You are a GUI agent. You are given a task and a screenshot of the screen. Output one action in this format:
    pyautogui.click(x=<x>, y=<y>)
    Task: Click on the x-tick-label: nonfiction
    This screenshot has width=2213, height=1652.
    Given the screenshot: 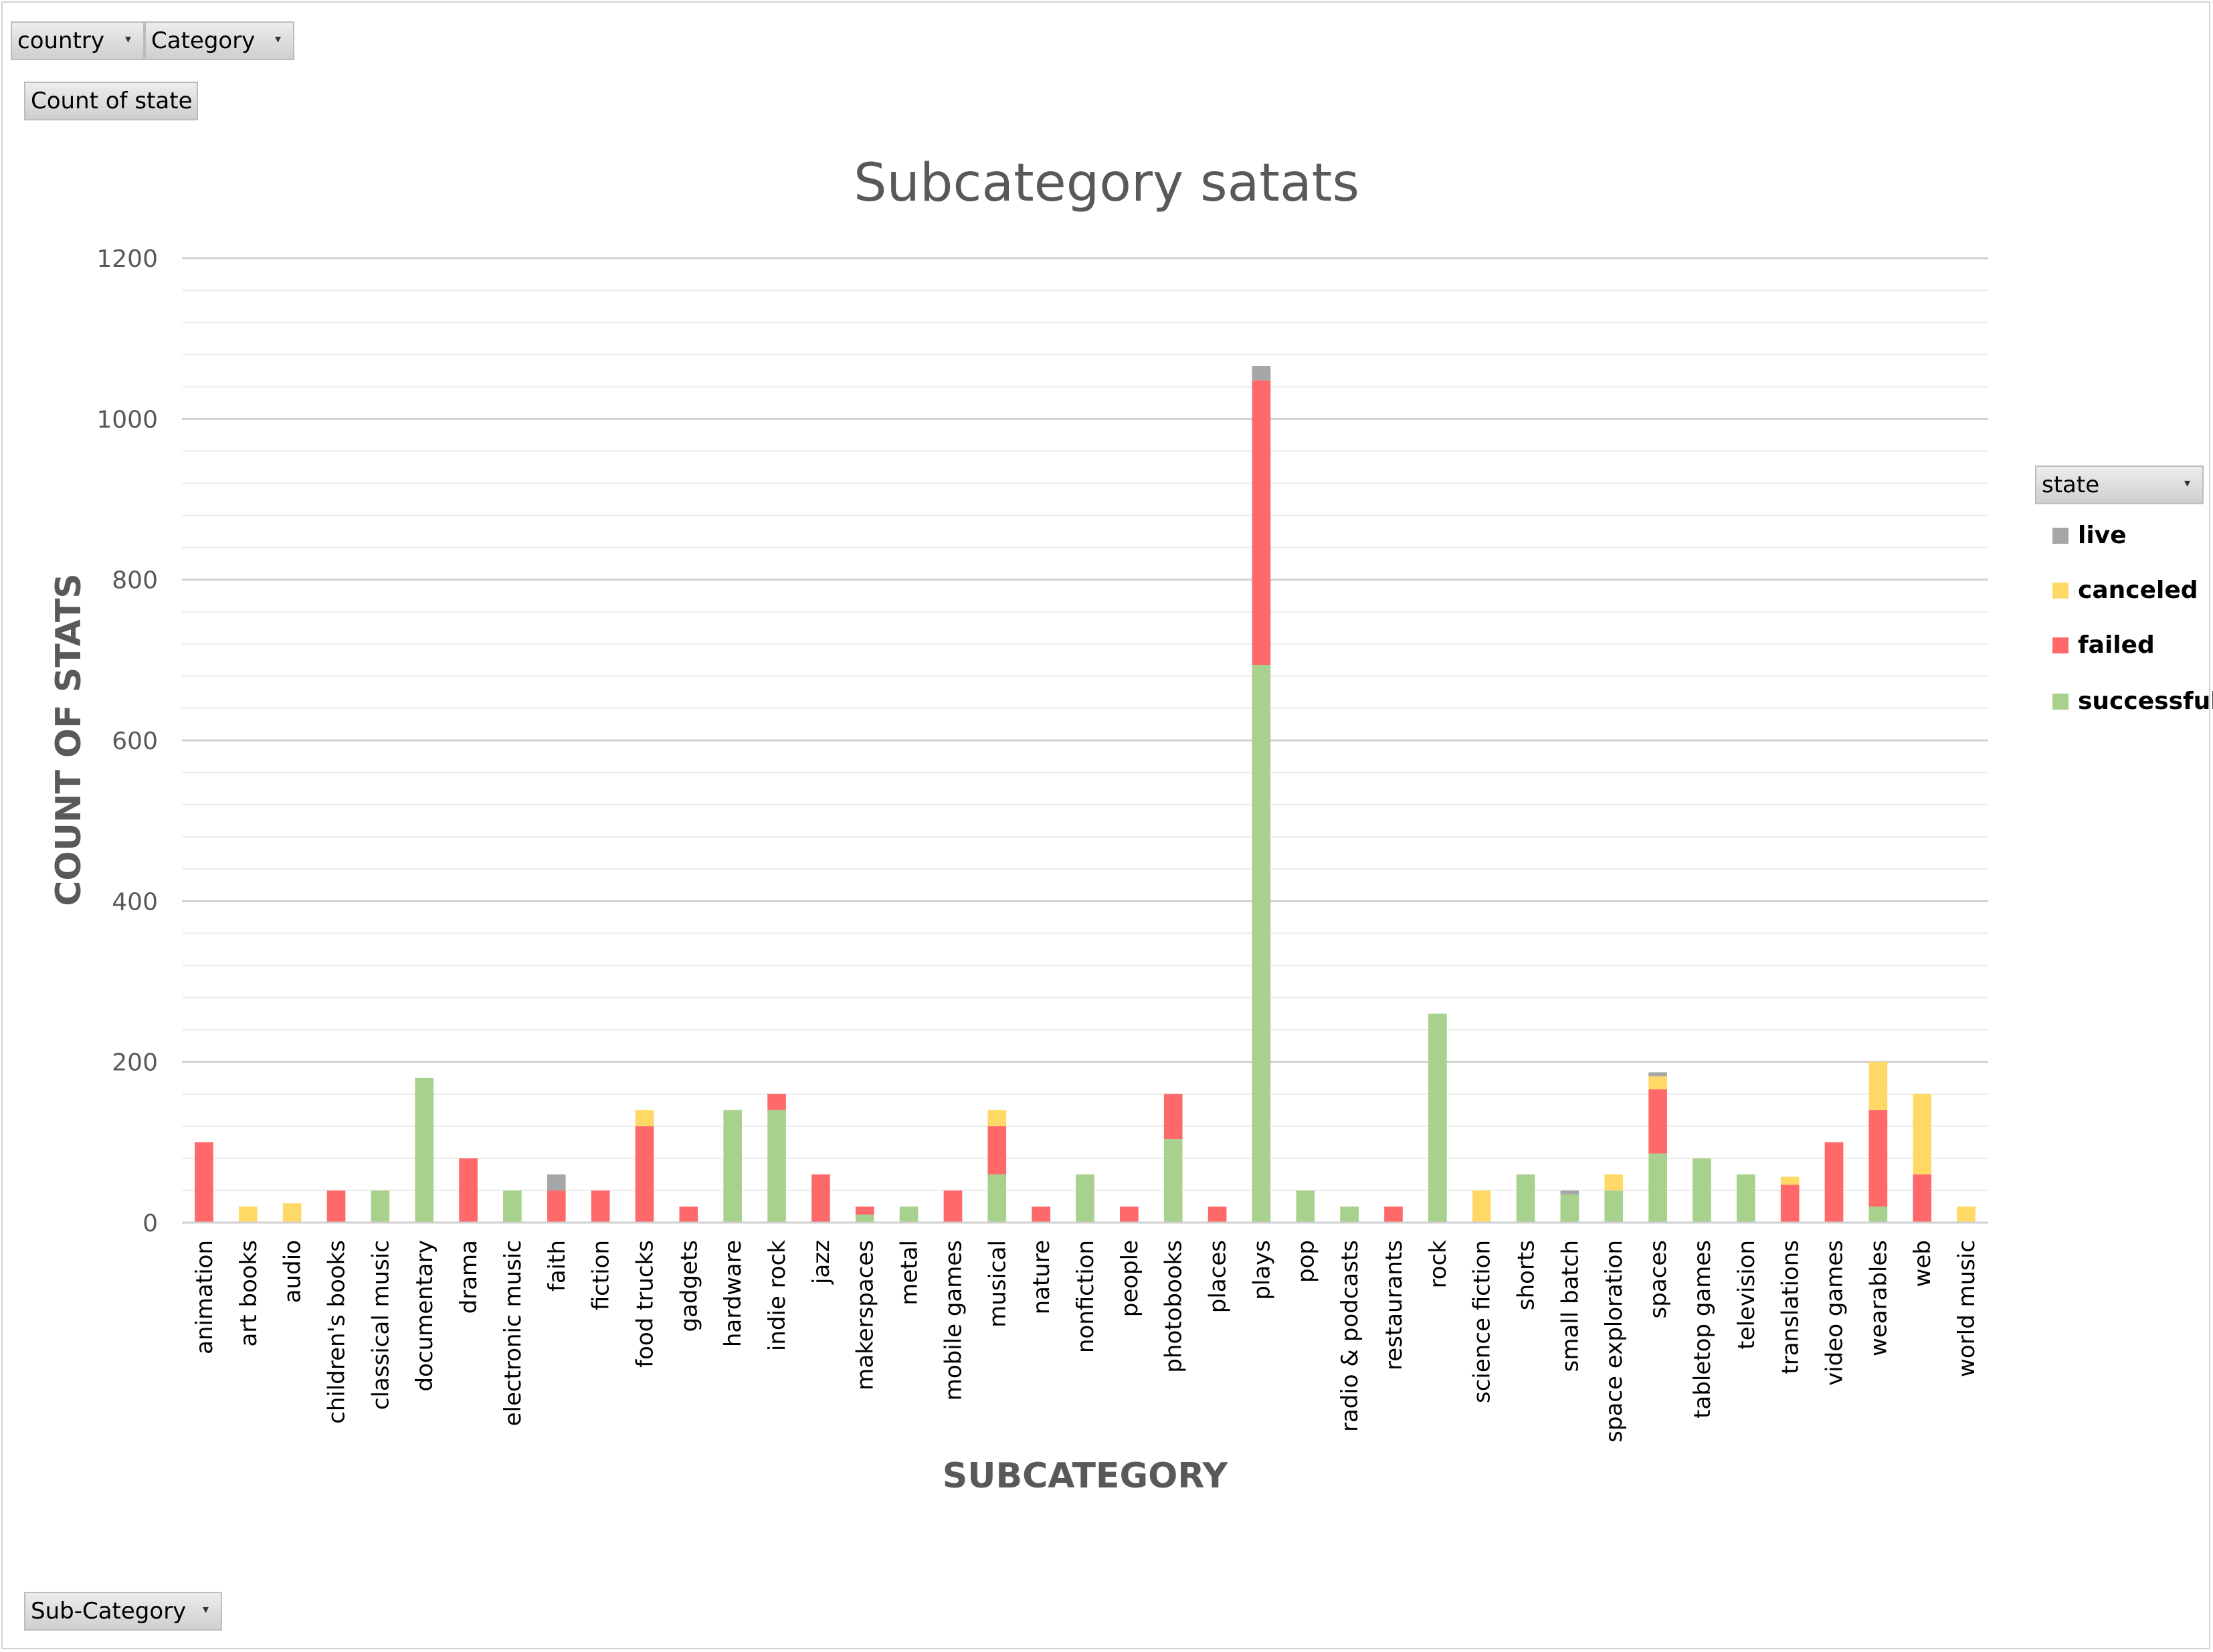 What is the action you would take?
    pyautogui.click(x=1085, y=1296)
    